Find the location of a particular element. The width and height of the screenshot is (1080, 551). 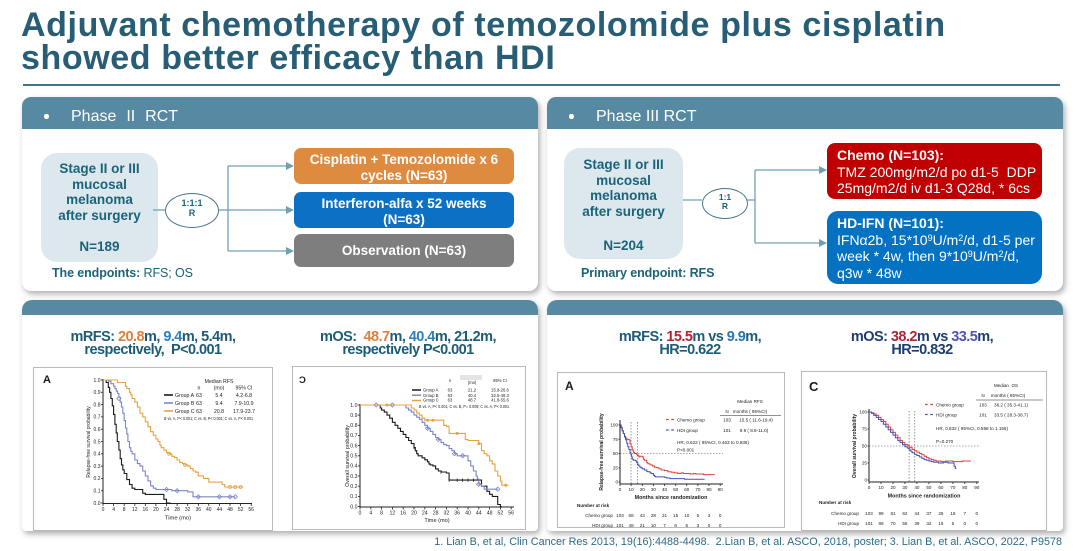

svg-text: P<0.001 is located at coordinates (686, 450).